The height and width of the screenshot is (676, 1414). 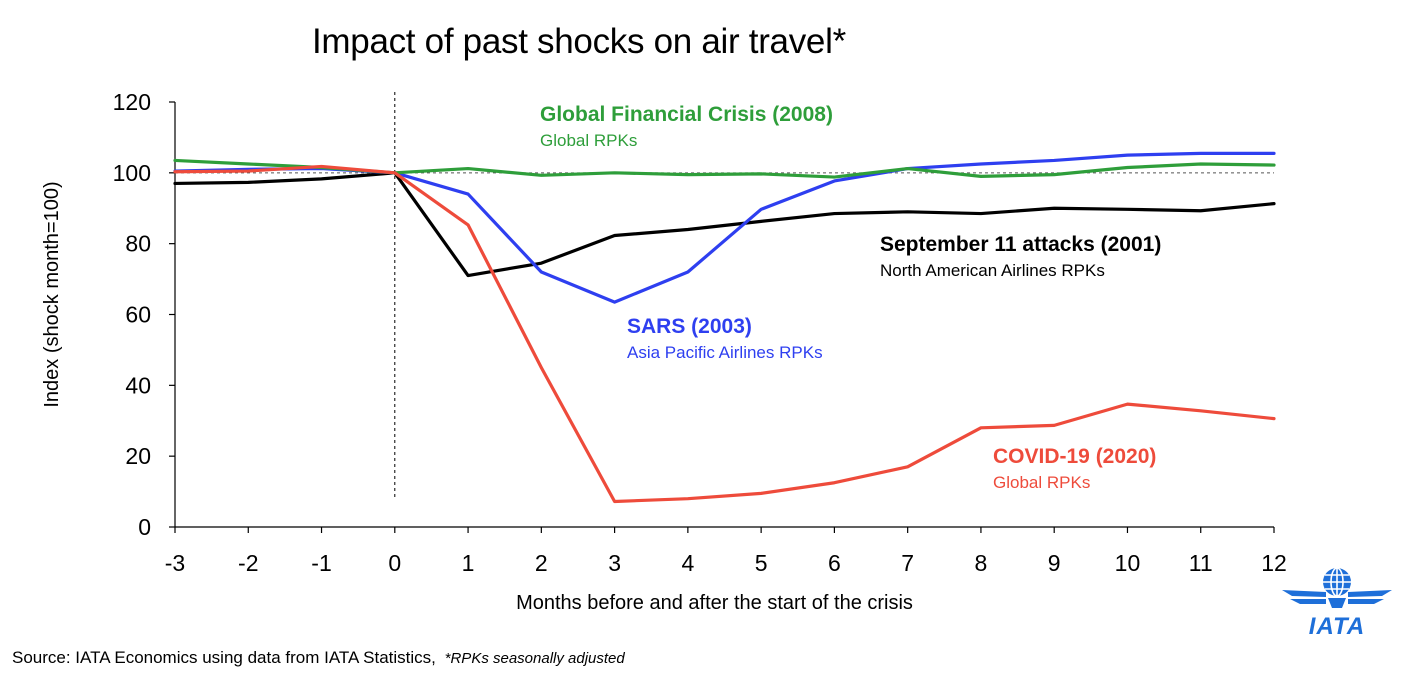 What do you see at coordinates (761, 563) in the screenshot?
I see `x-tick-label: 5` at bounding box center [761, 563].